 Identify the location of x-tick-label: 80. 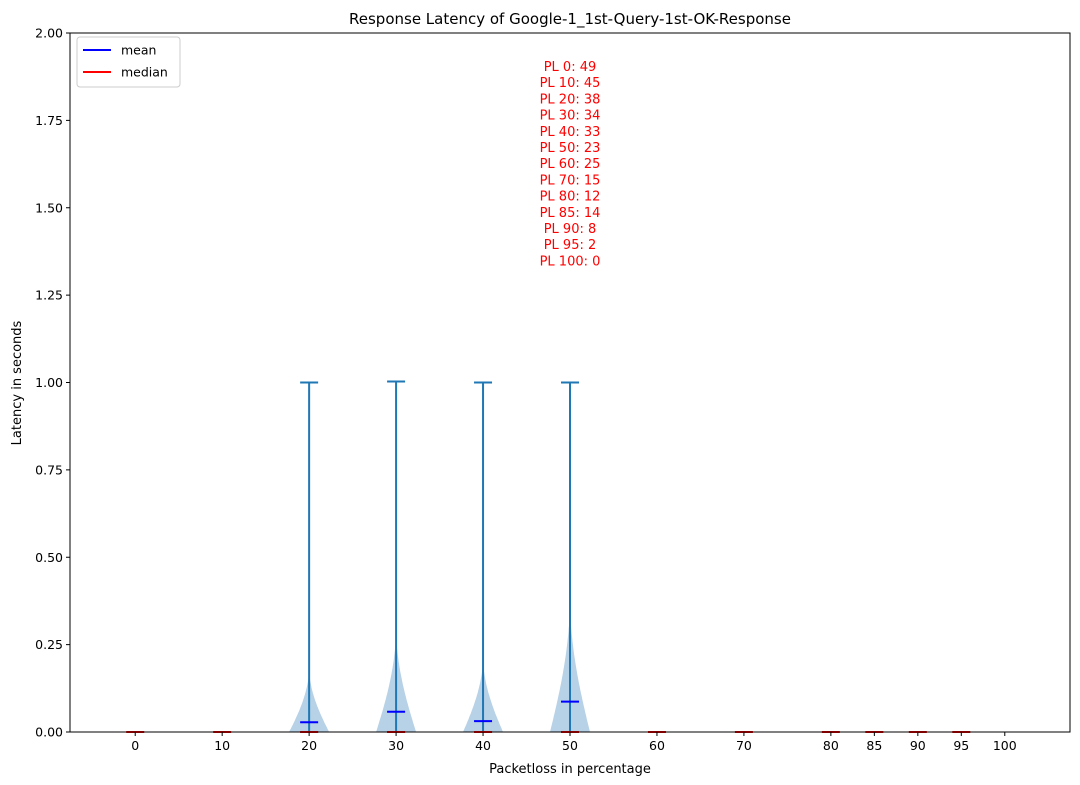
(831, 745).